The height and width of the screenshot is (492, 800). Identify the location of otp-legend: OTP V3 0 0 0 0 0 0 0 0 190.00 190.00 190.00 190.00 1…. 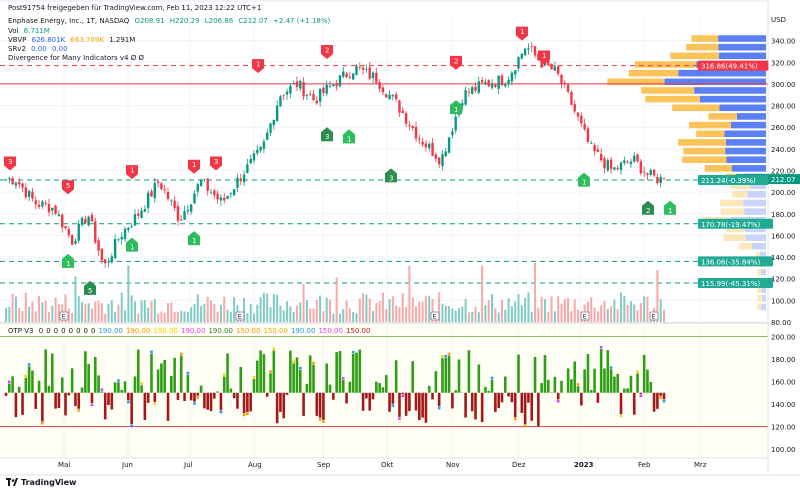
(190, 331).